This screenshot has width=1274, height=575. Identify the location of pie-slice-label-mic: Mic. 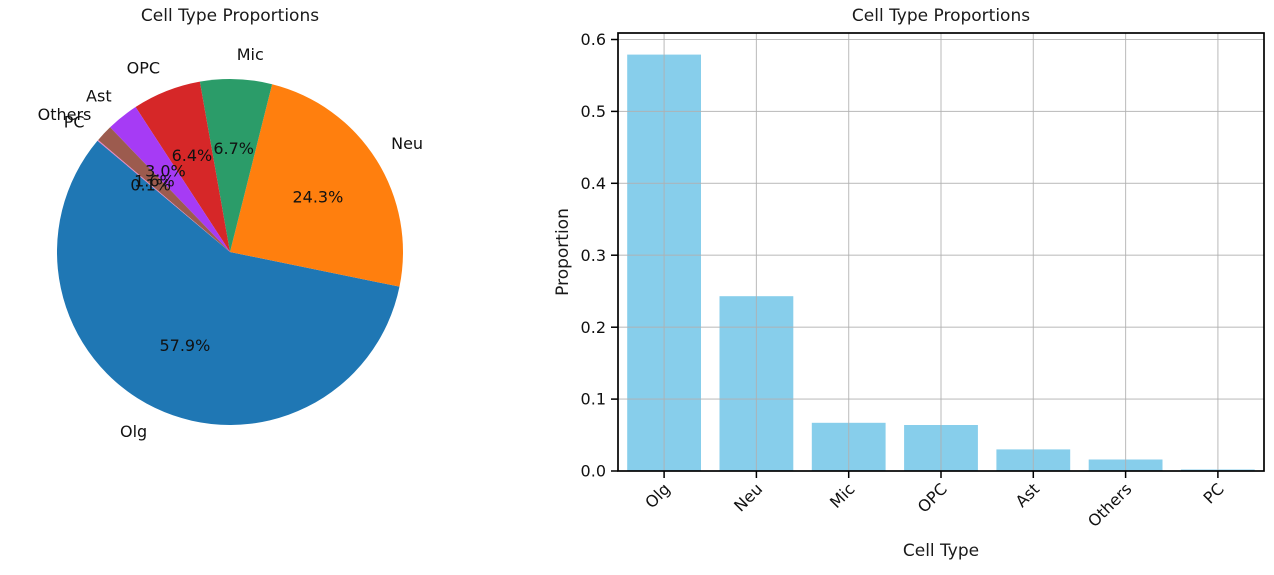
(250, 54).